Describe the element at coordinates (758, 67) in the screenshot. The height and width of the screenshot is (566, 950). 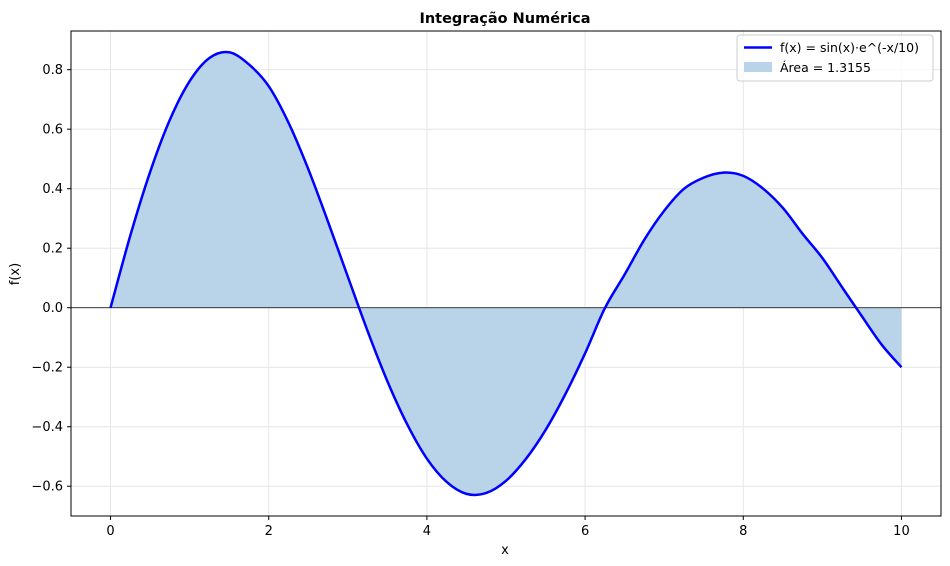
I see `legend-area-swatch` at that location.